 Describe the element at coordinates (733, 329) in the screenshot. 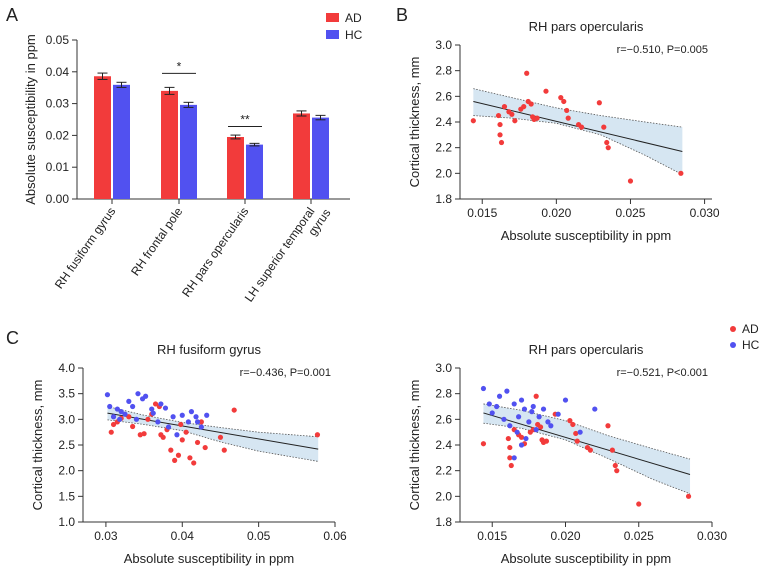

I see `chartc2-legend-marker-ad` at that location.